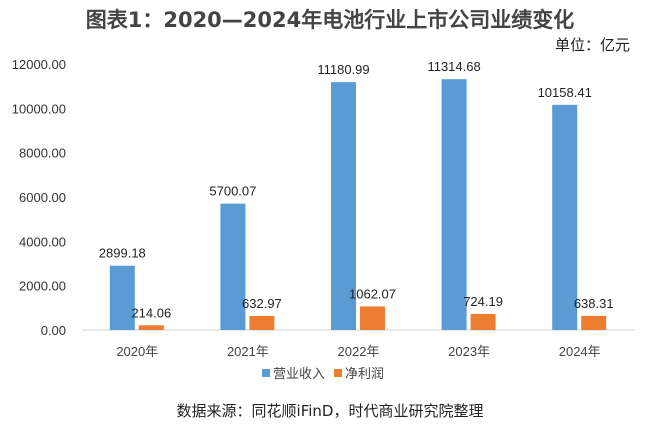 The image size is (660, 430). I want to click on data-label: 214.06, so click(151, 312).